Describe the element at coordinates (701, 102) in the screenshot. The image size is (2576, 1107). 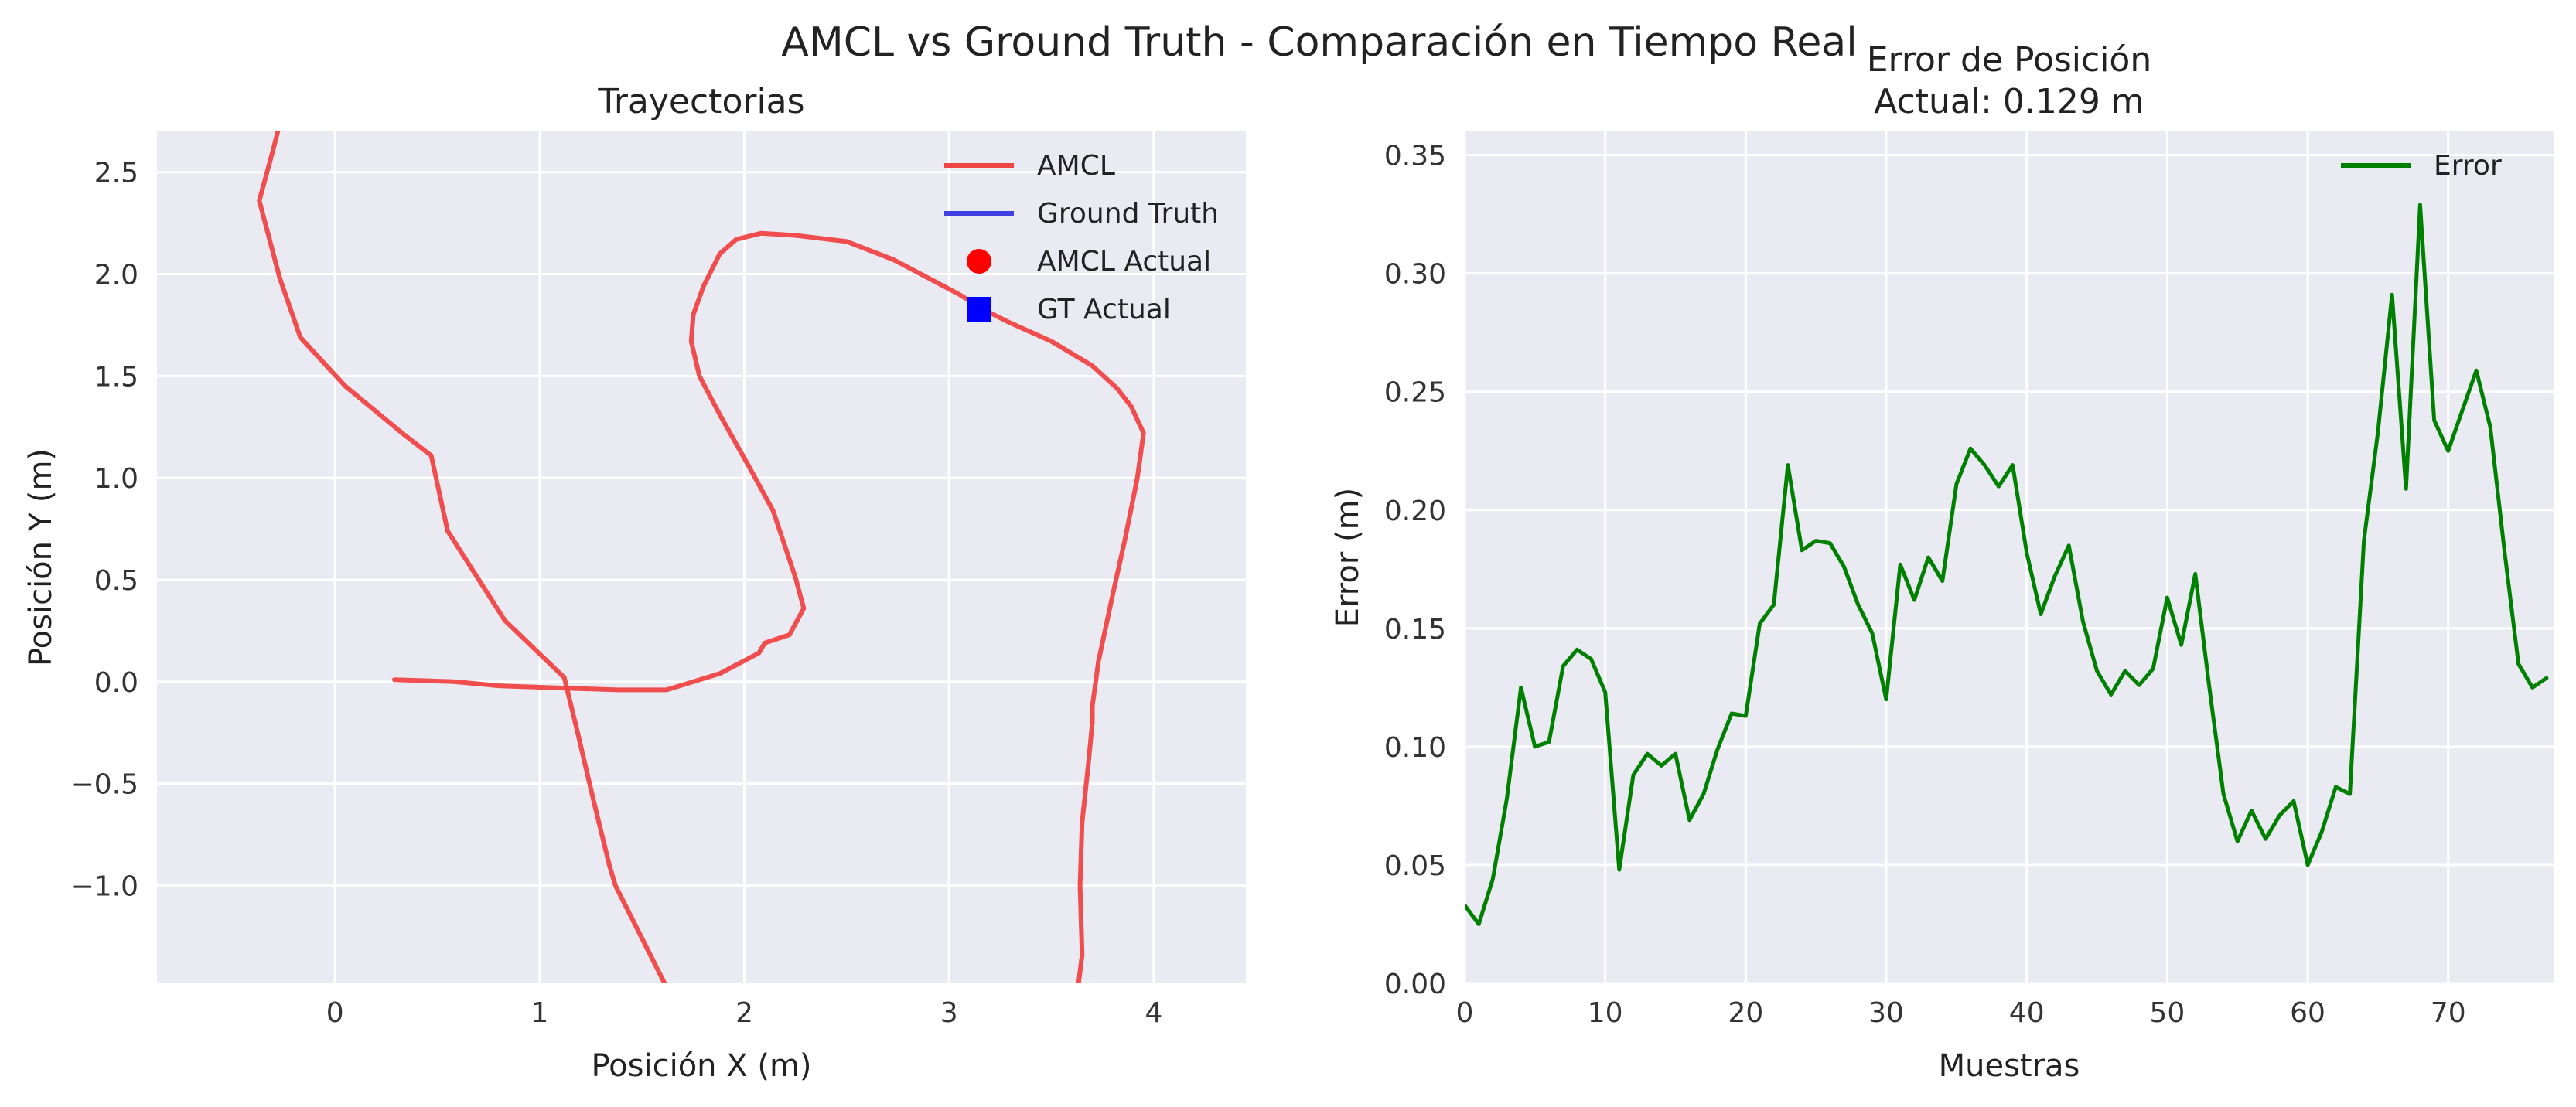
I see `trajectory-title: Trayectorias` at that location.